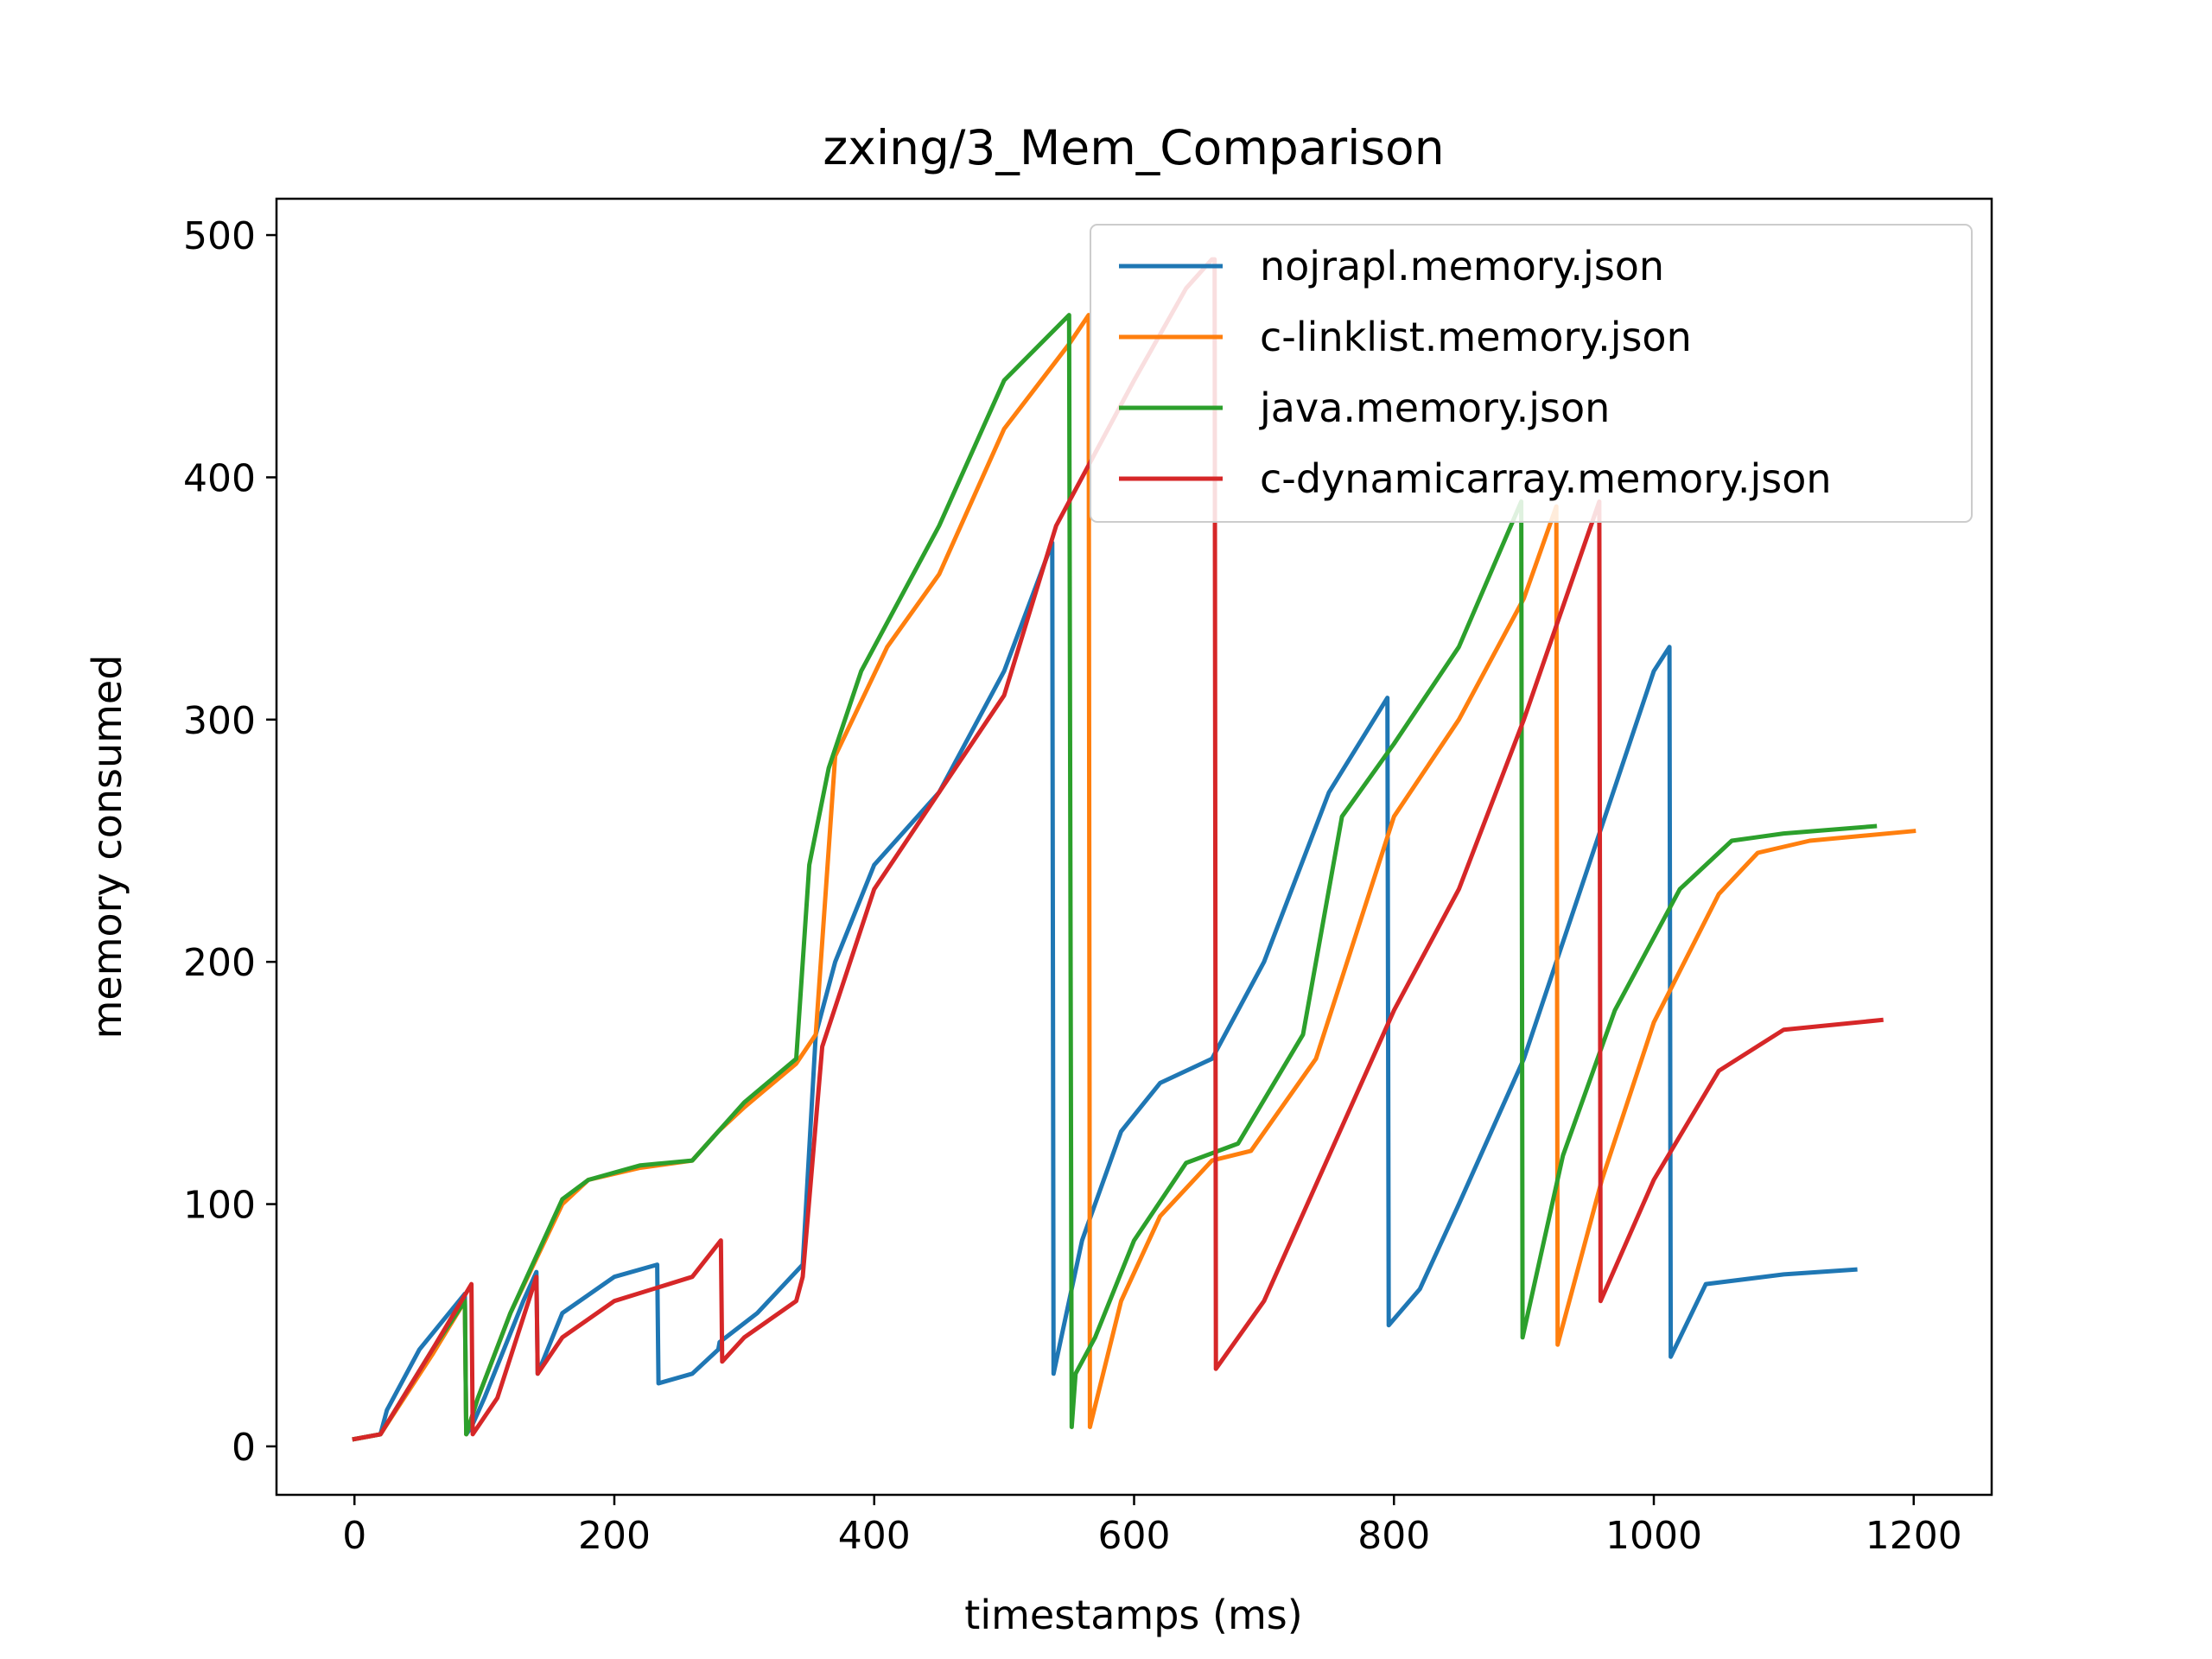 The image size is (2212, 1659). What do you see at coordinates (1133, 147) in the screenshot?
I see `chart-title: zxing/3_Mem_Comparison` at bounding box center [1133, 147].